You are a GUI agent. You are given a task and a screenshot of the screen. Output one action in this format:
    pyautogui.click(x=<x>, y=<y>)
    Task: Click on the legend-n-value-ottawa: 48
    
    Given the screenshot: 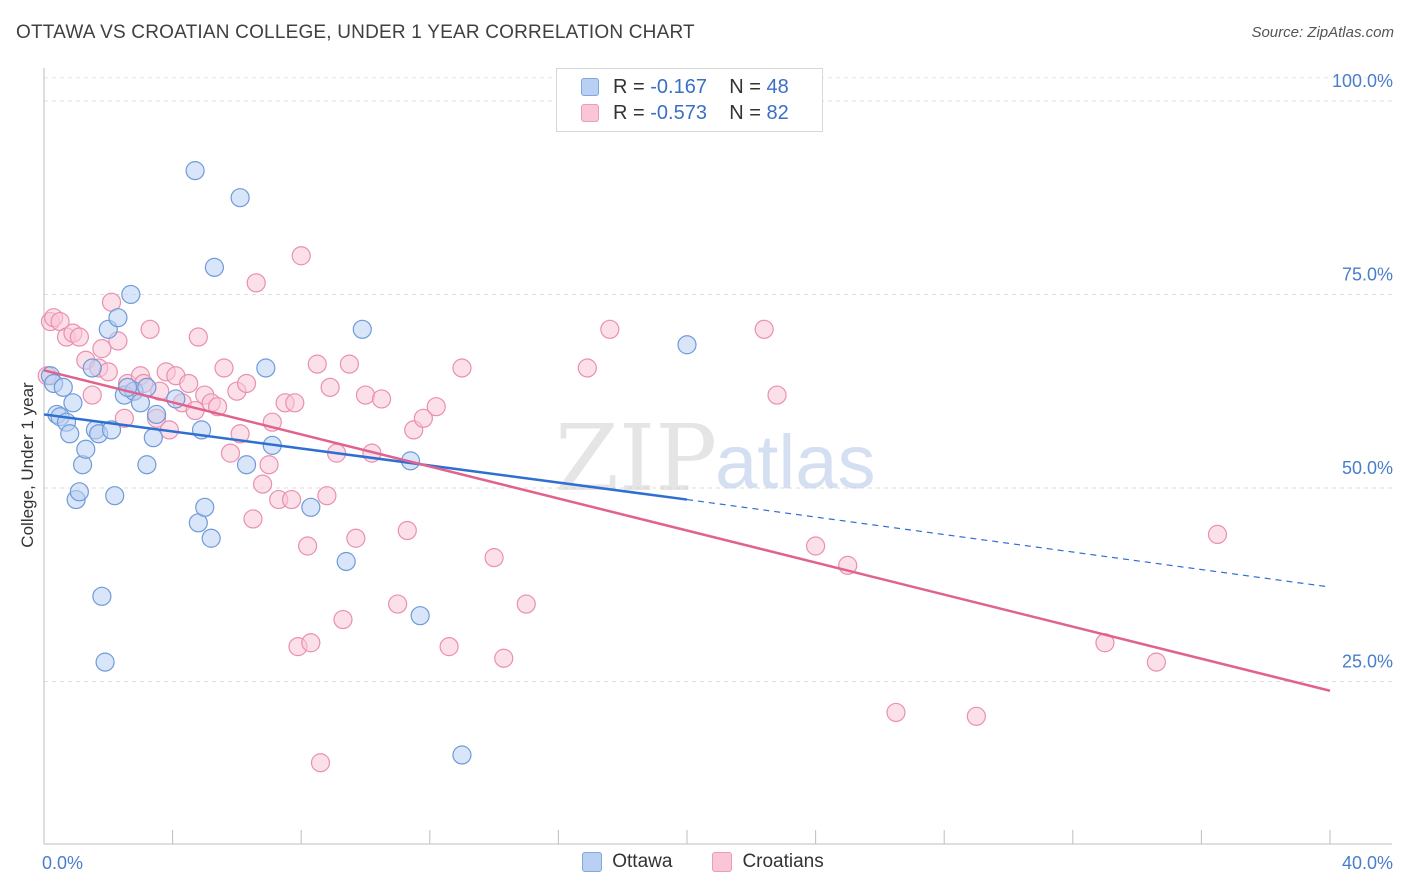 What is the action you would take?
    pyautogui.click(x=777, y=86)
    